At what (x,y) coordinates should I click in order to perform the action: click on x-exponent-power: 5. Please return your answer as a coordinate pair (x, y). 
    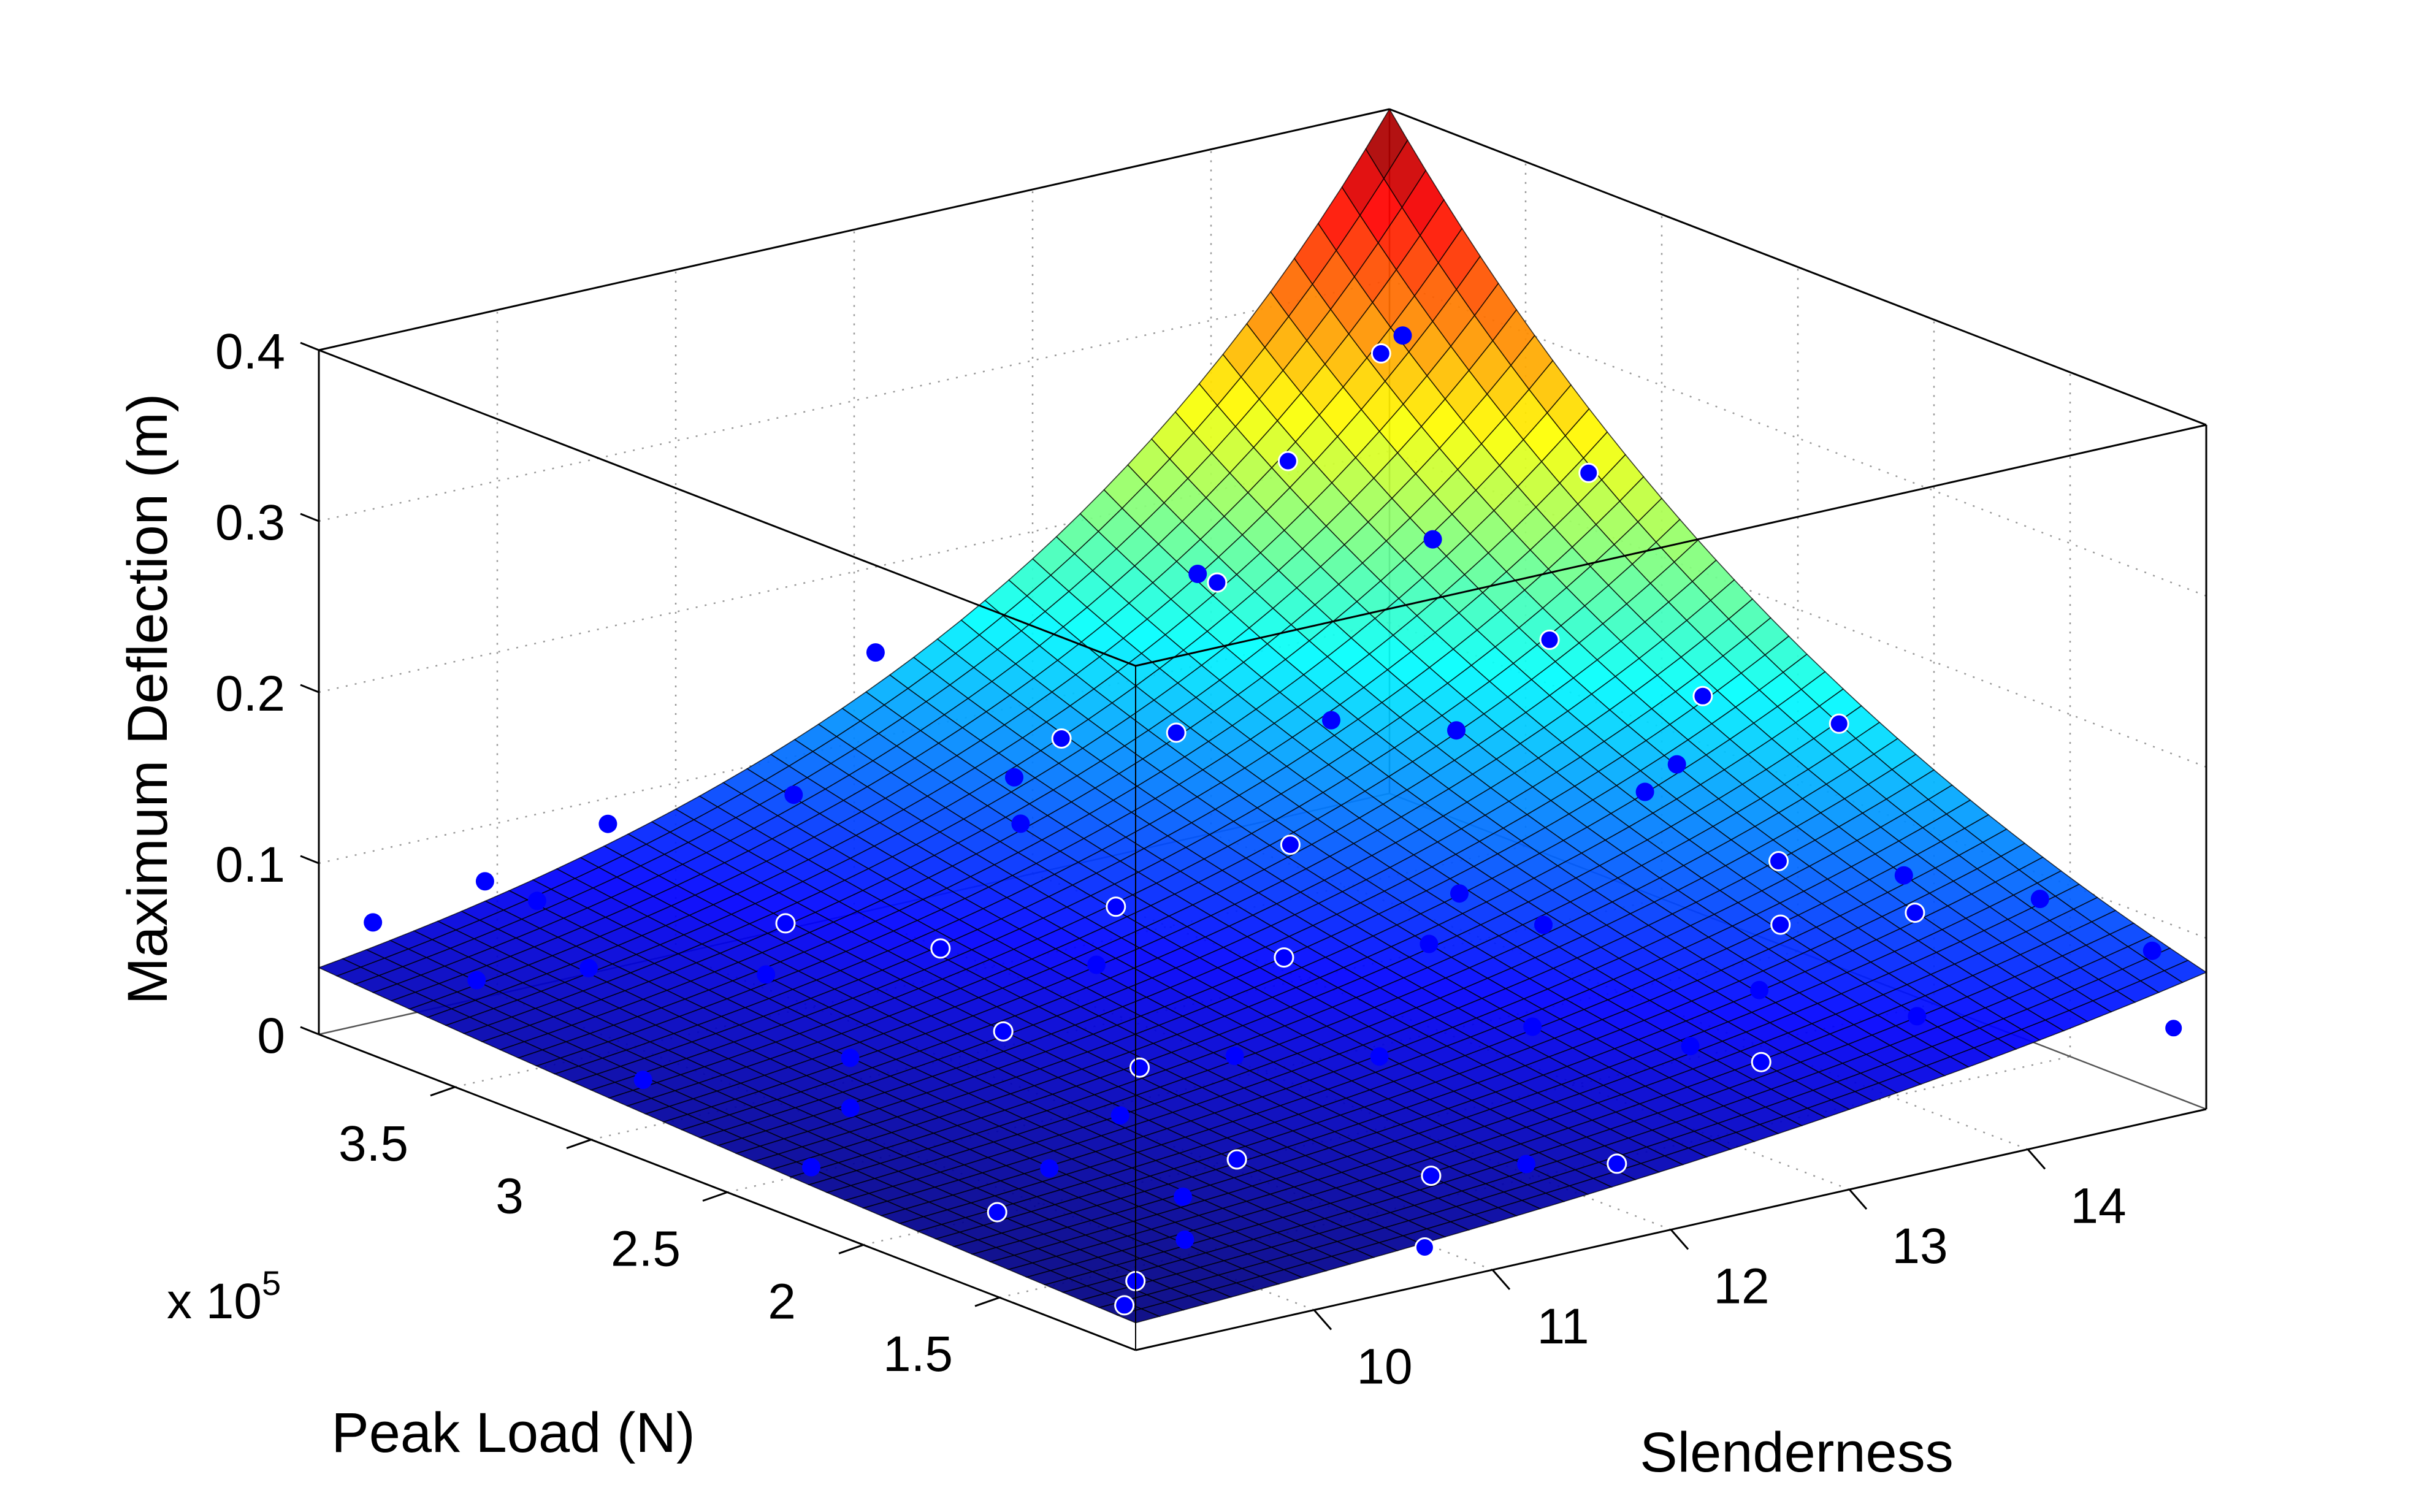
    Looking at the image, I should click on (271, 1283).